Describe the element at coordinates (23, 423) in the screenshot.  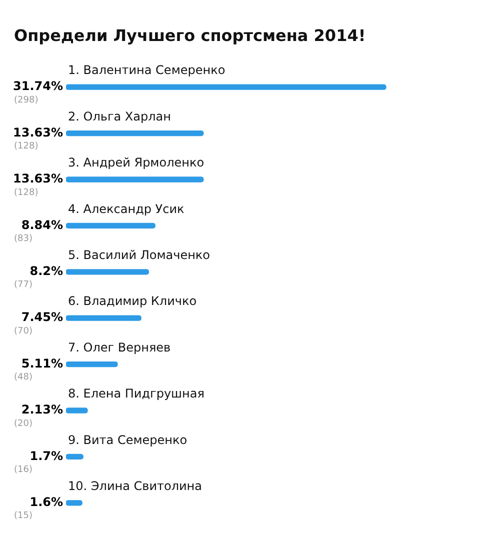
I see `text: (20)` at that location.